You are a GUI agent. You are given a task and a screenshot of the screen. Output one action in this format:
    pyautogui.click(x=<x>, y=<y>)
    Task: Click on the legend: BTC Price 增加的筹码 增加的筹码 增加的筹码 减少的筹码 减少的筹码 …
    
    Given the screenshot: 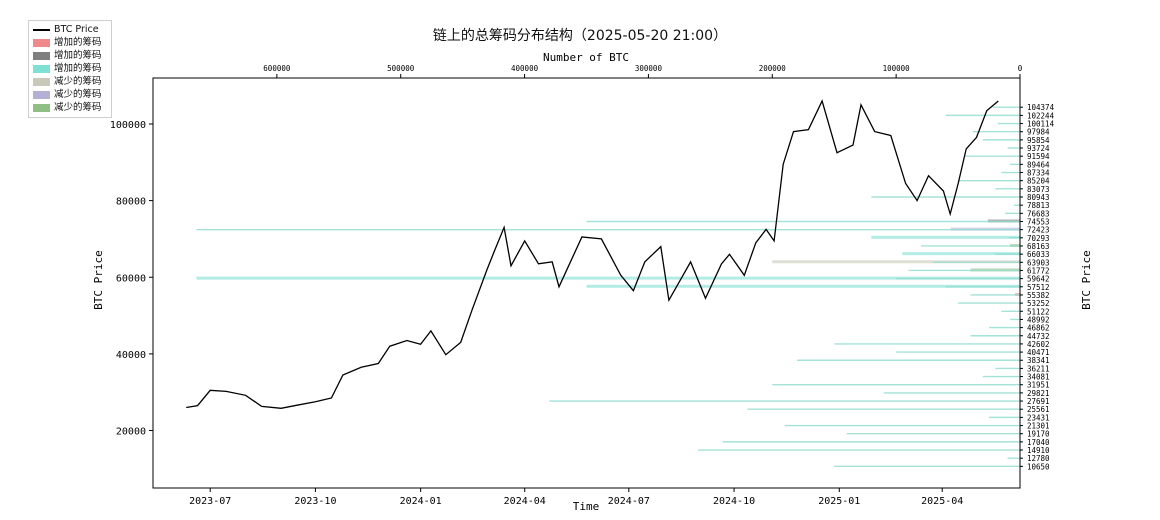 What is the action you would take?
    pyautogui.click(x=70, y=69)
    